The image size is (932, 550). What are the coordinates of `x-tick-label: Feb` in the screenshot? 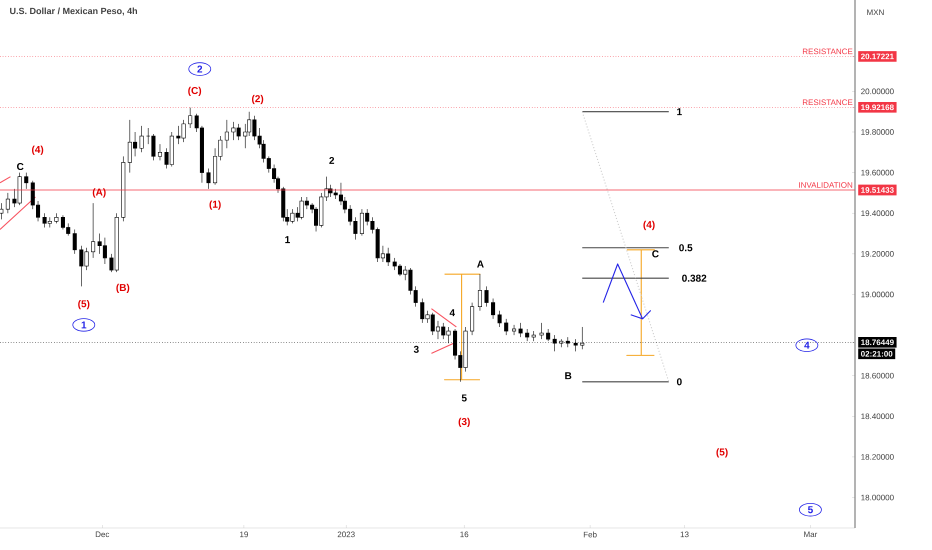 It's located at (590, 535).